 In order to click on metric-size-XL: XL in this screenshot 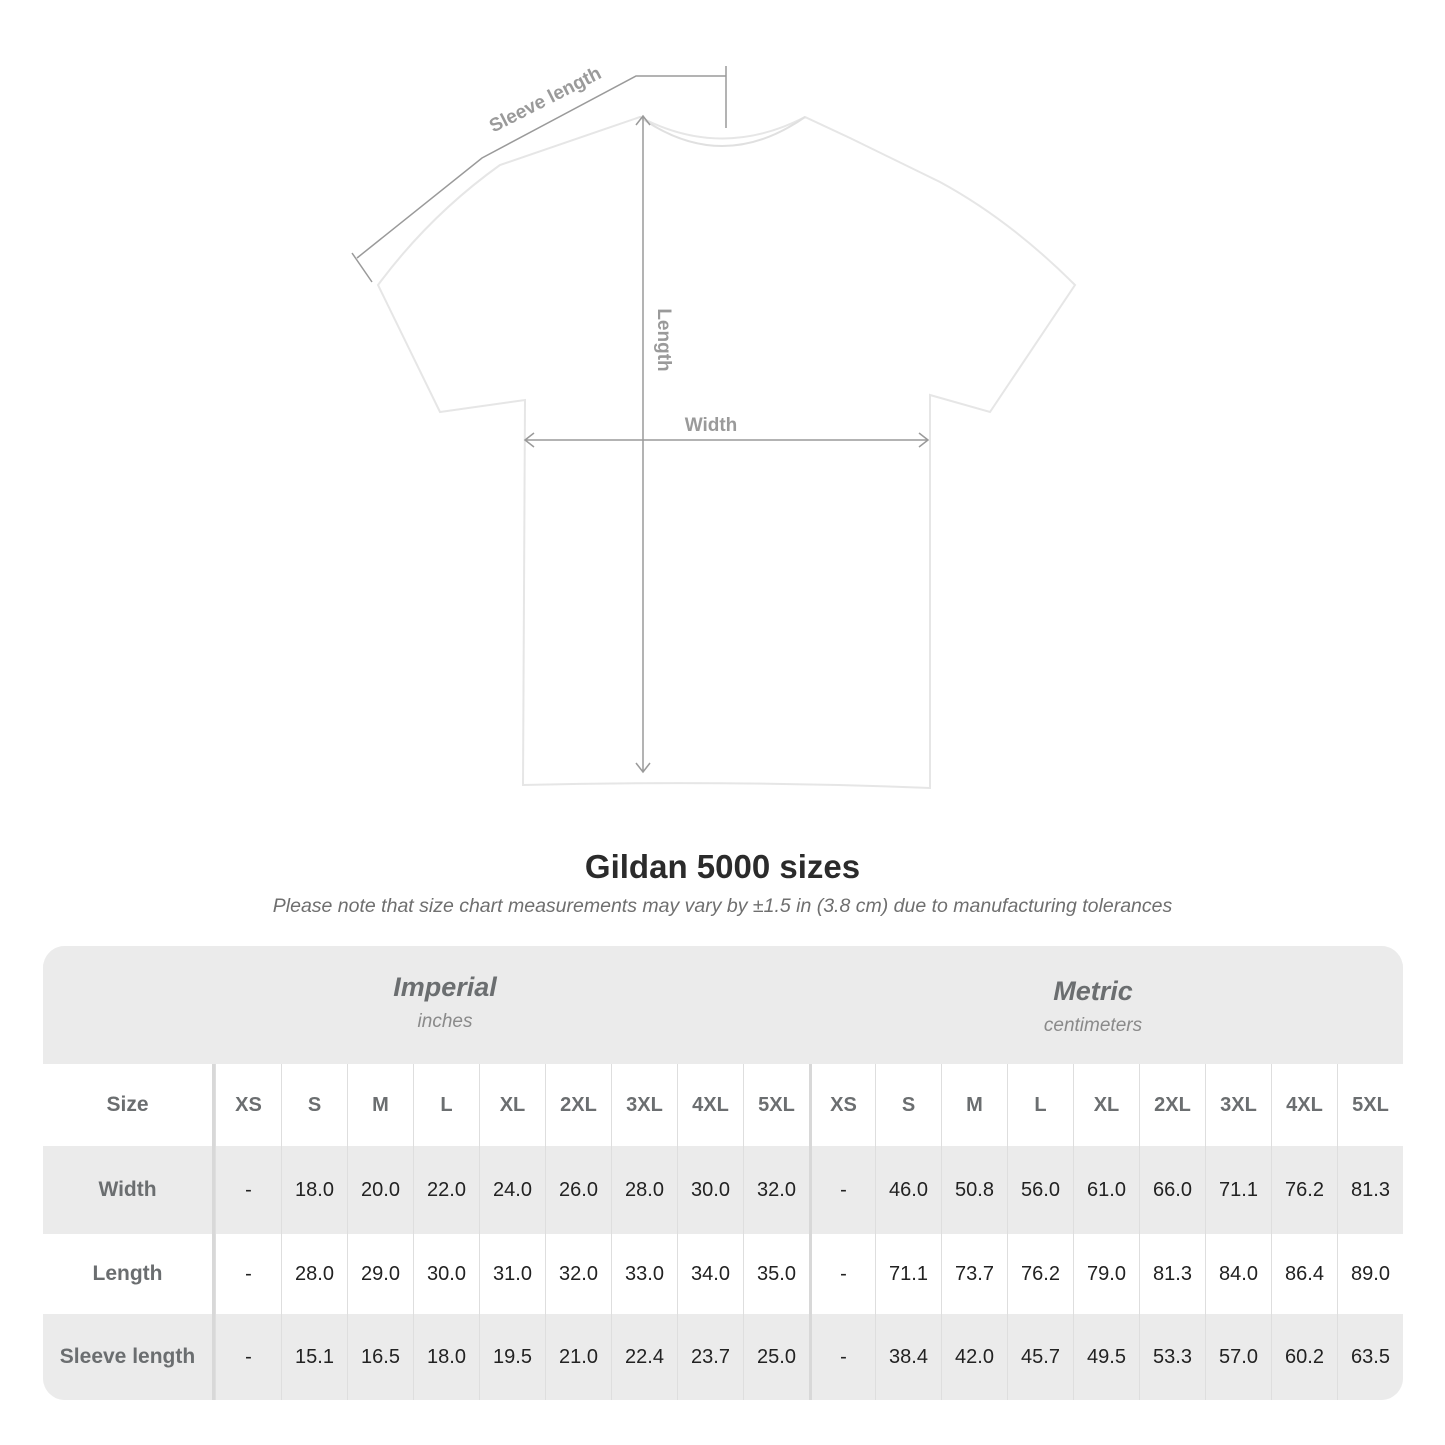, I will do `click(1106, 1105)`.